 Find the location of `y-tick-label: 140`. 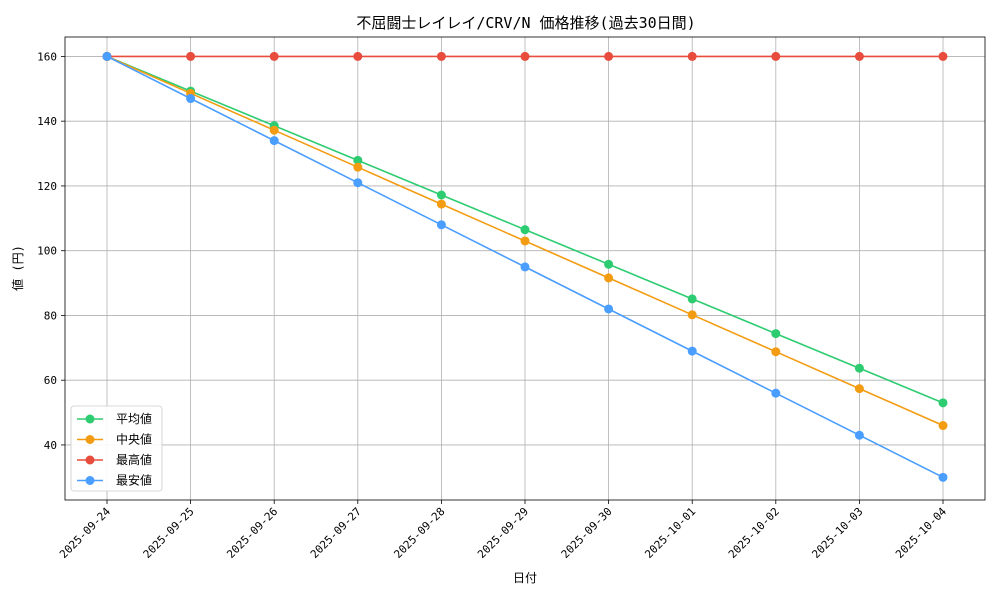

y-tick-label: 140 is located at coordinates (47, 121).